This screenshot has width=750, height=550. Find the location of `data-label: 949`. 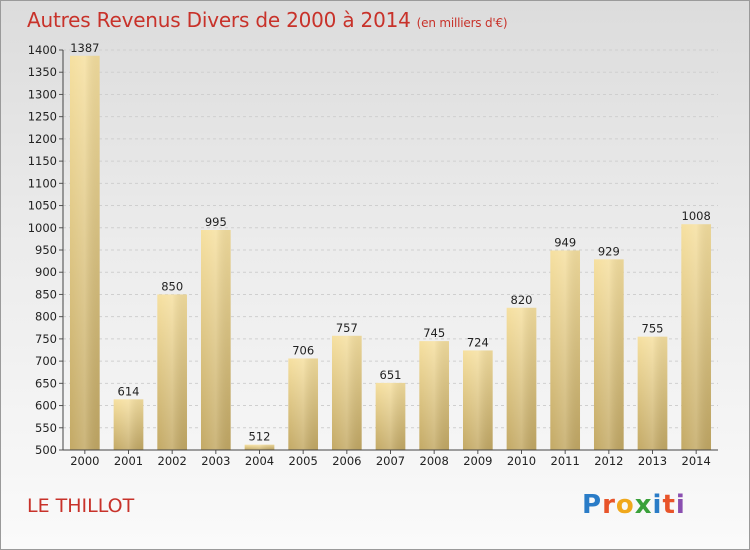

data-label: 949 is located at coordinates (565, 242).